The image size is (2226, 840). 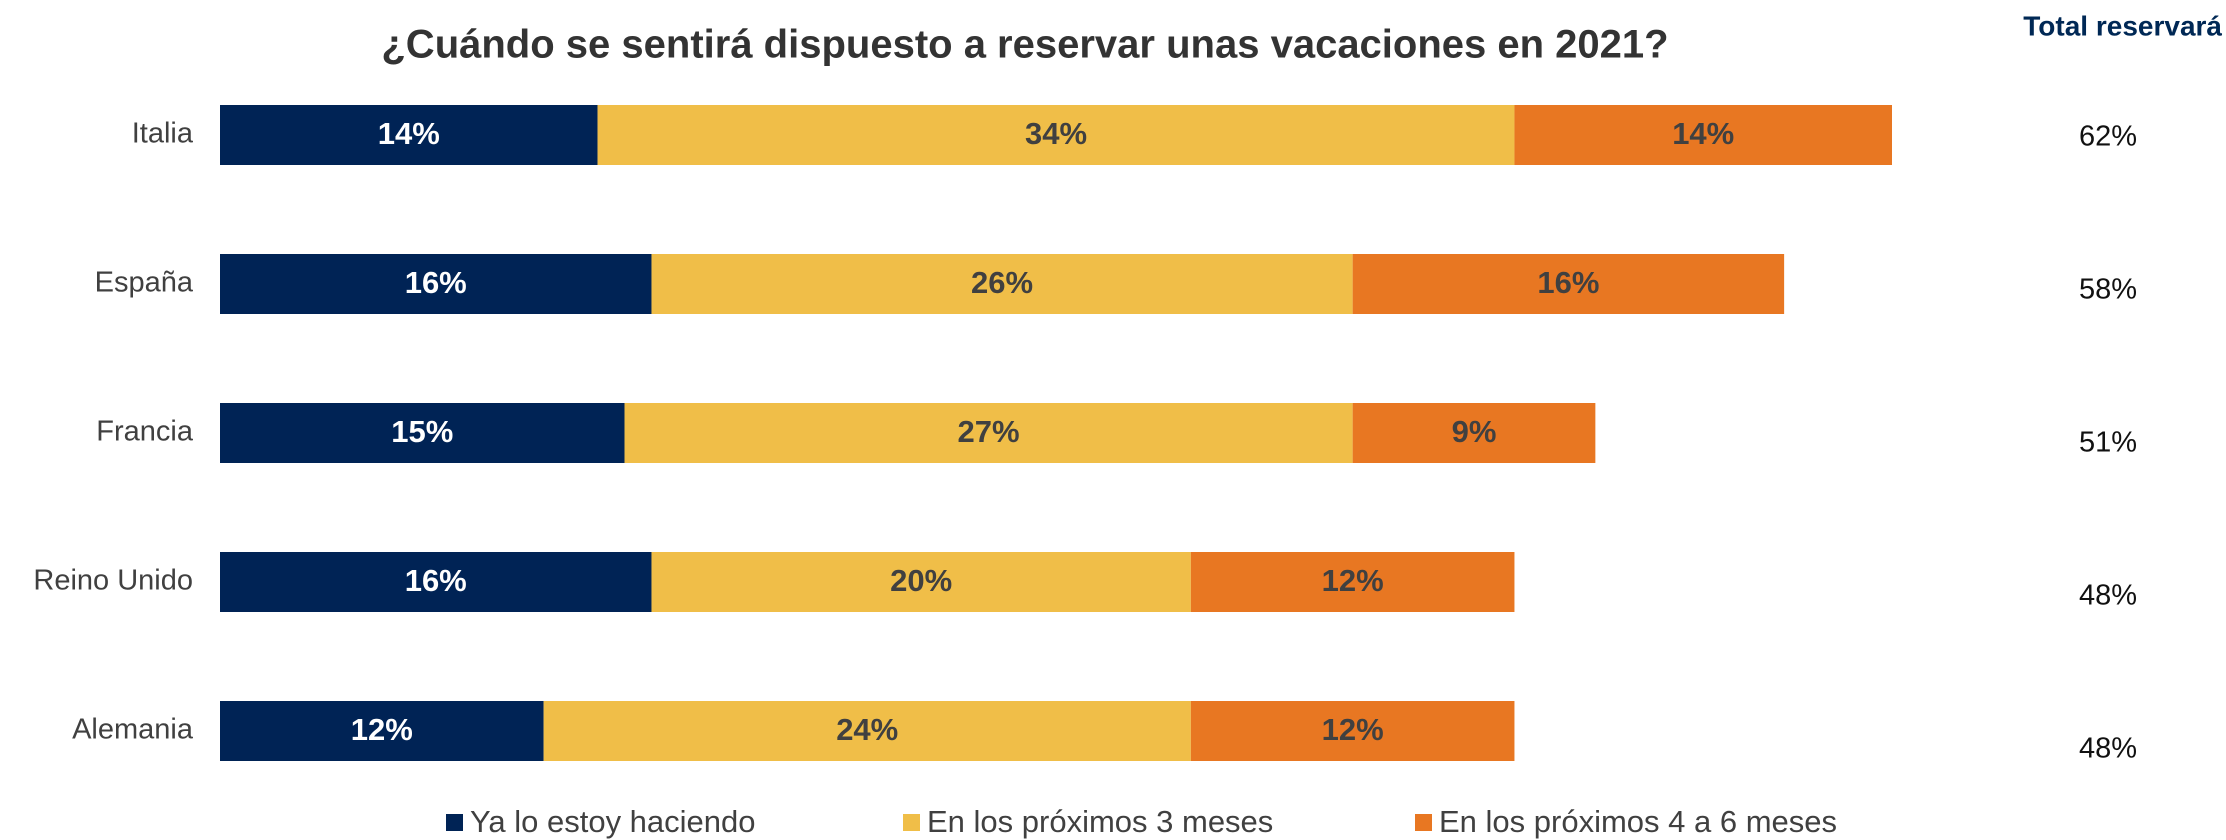 What do you see at coordinates (1100, 821) in the screenshot?
I see `legend-label: En los próximos 3 meses` at bounding box center [1100, 821].